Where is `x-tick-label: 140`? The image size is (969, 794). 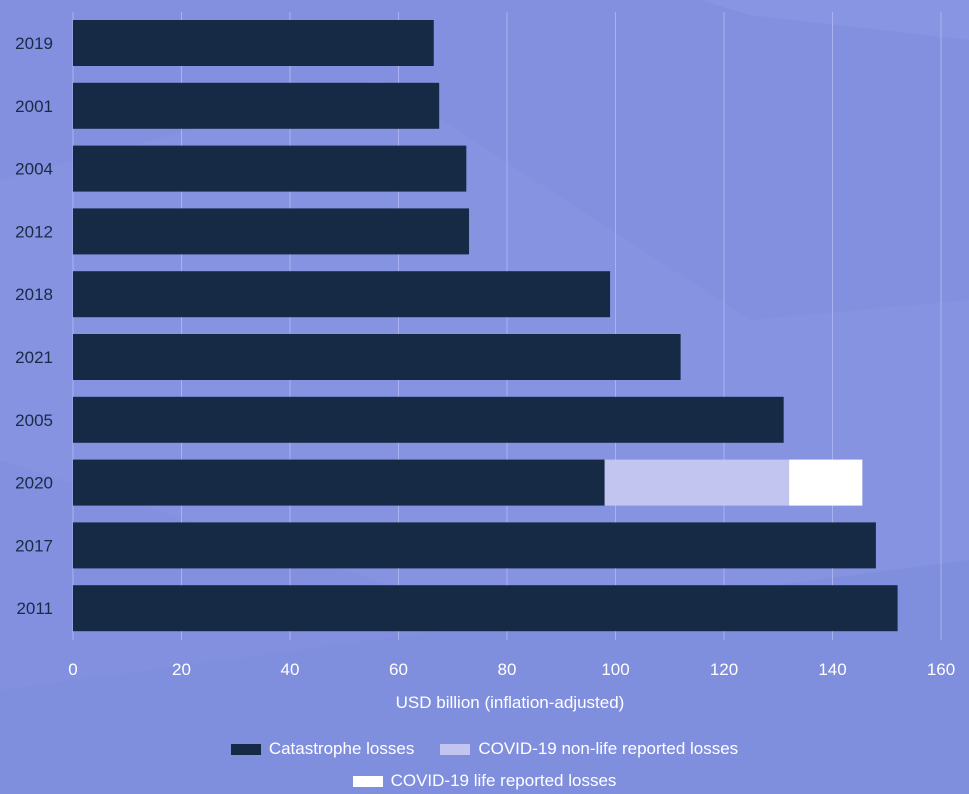 x-tick-label: 140 is located at coordinates (832, 669).